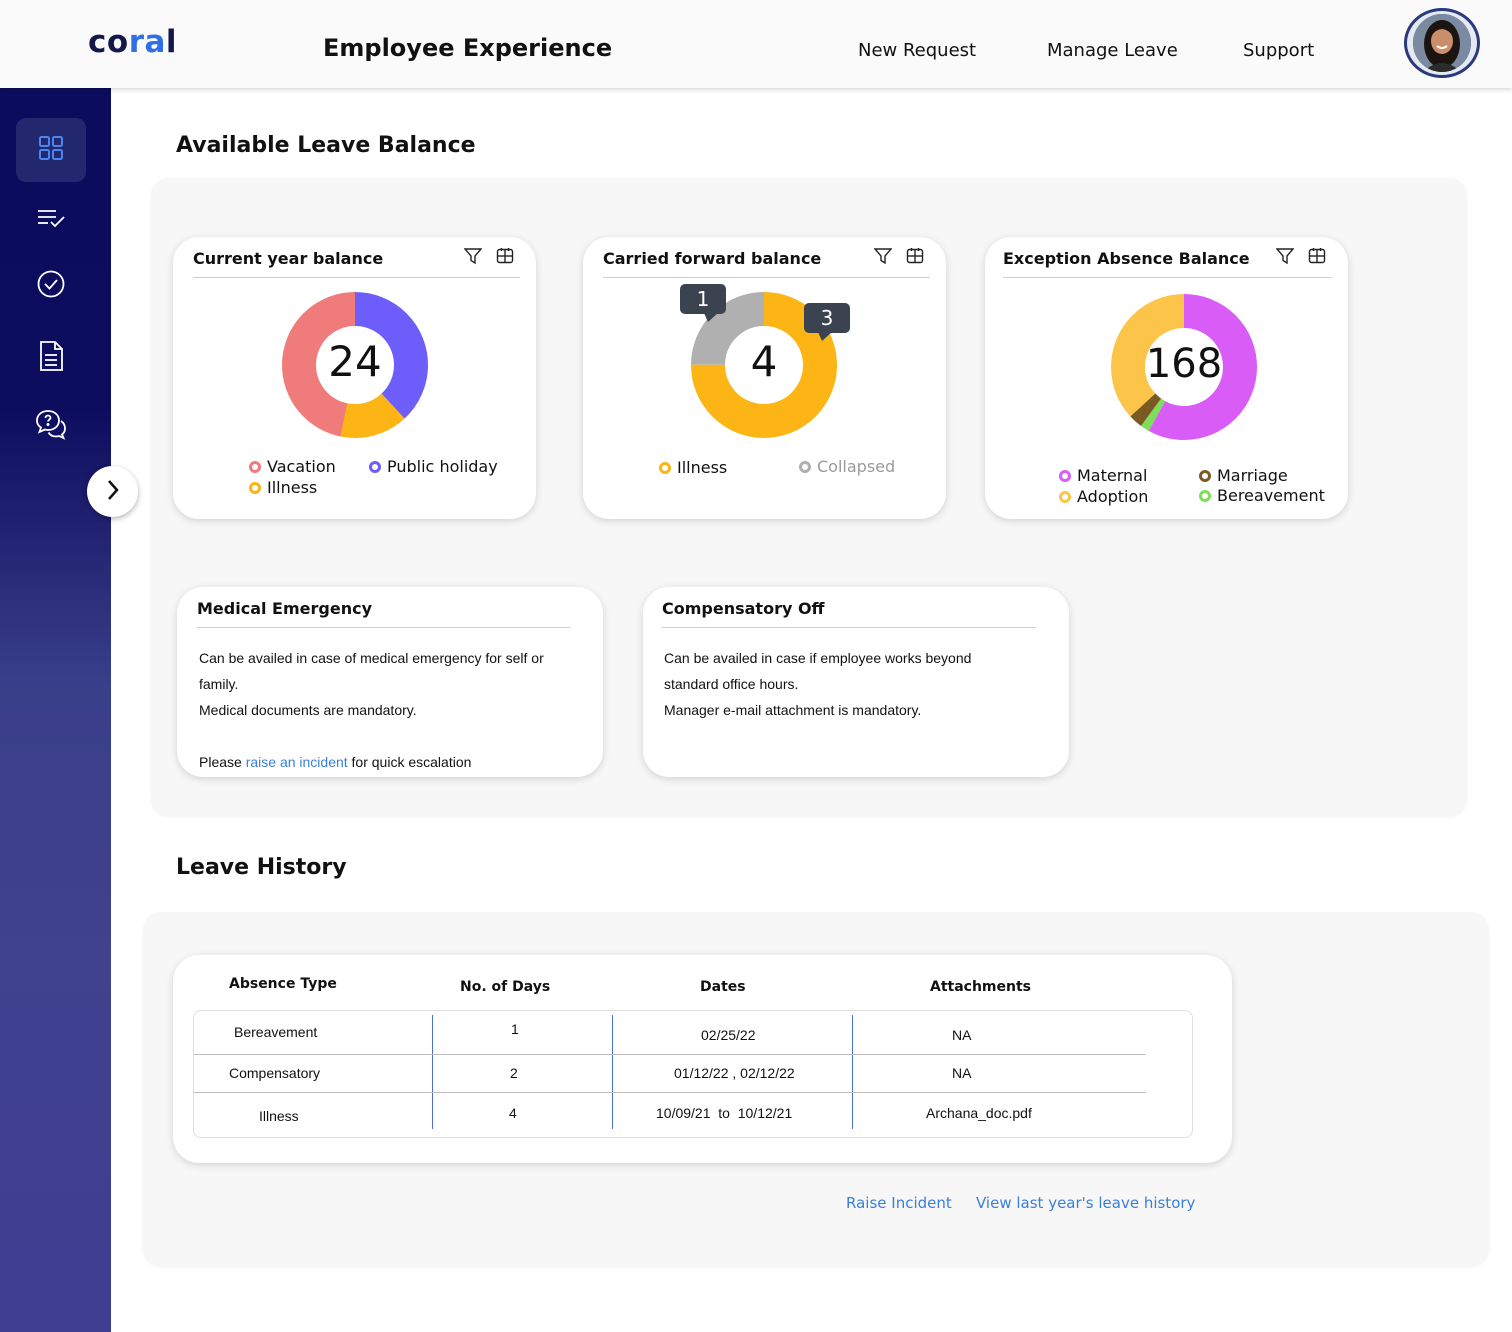 Image resolution: width=1512 pixels, height=1332 pixels. I want to click on donut-slice-adoption, so click(1184, 367).